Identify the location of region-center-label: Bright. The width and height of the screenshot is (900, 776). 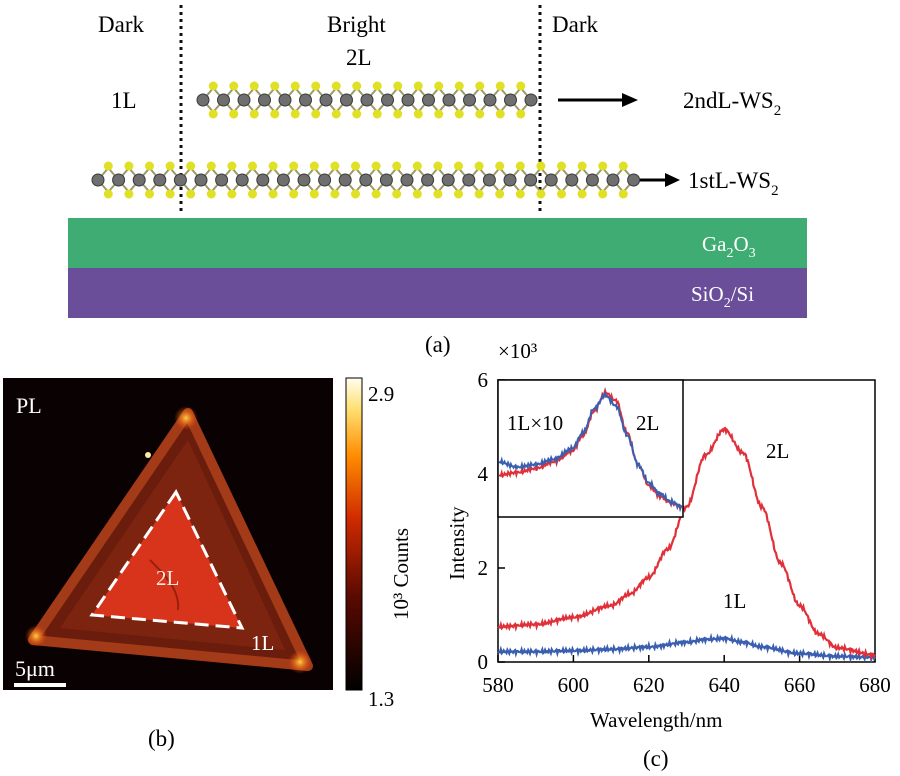
(356, 24).